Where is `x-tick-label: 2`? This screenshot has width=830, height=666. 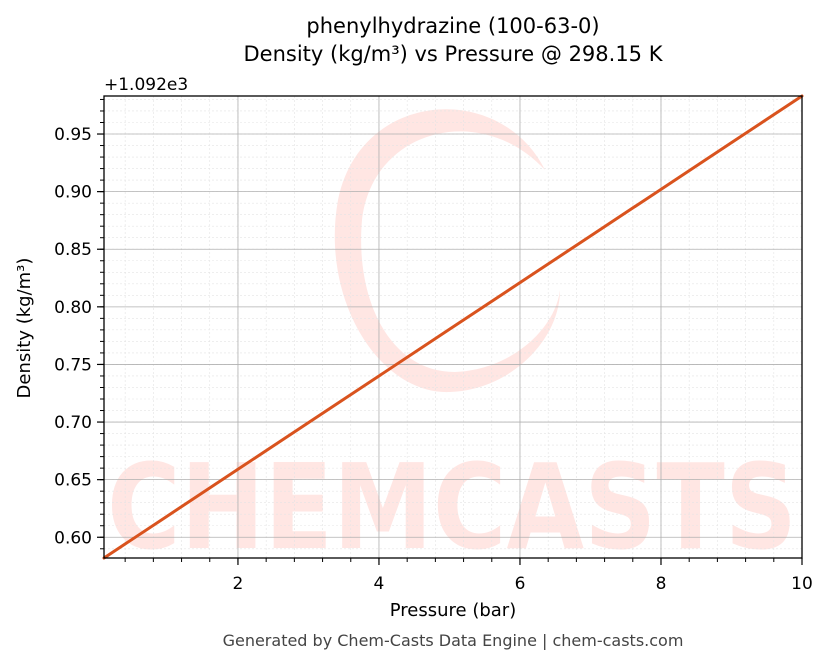 x-tick-label: 2 is located at coordinates (238, 584).